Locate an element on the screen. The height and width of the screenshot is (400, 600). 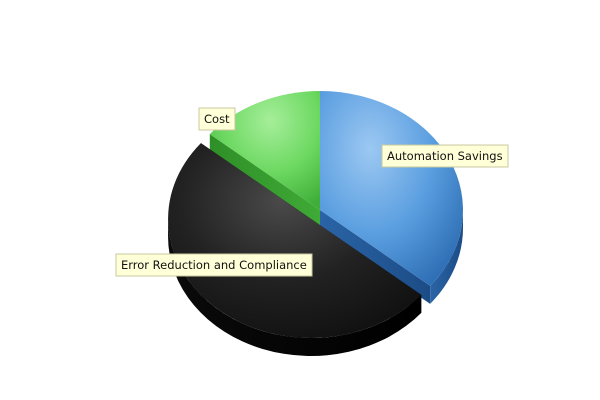
pie-slice-cost is located at coordinates (264, 159).